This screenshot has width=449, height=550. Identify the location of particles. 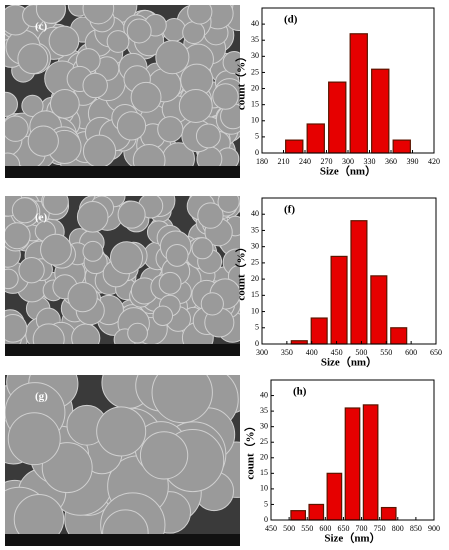
(122, 270).